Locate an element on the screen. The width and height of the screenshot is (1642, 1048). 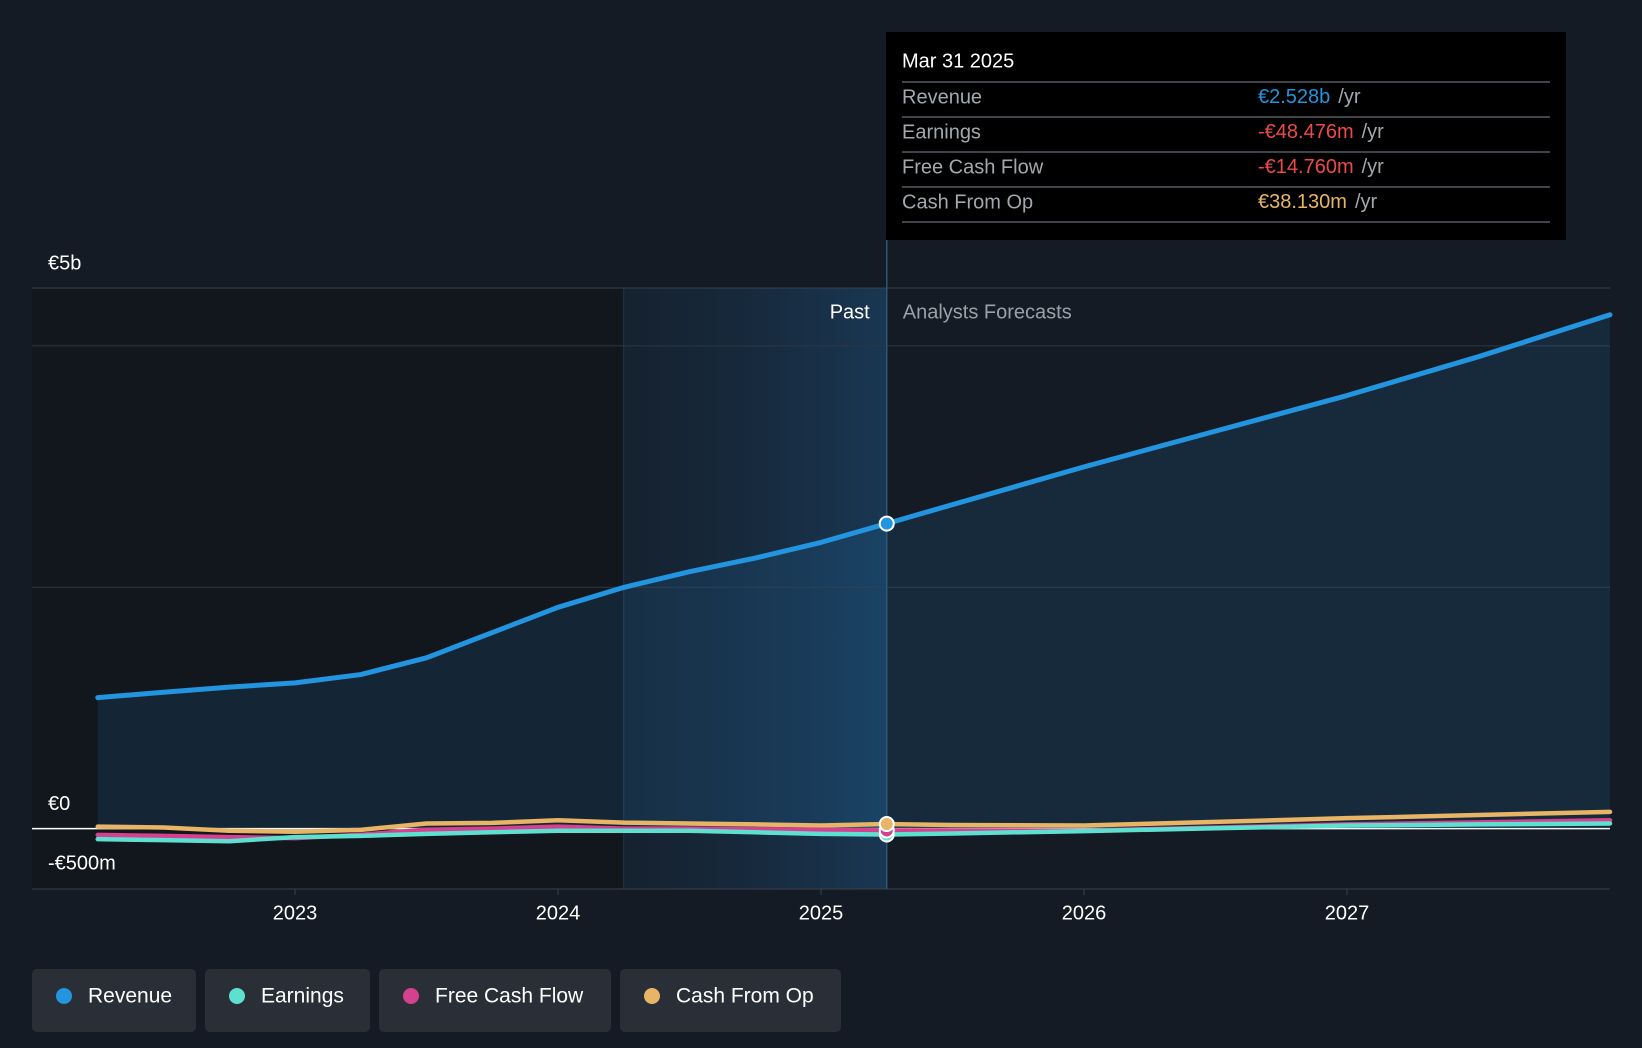
legend-item: Earnings is located at coordinates (287, 1000).